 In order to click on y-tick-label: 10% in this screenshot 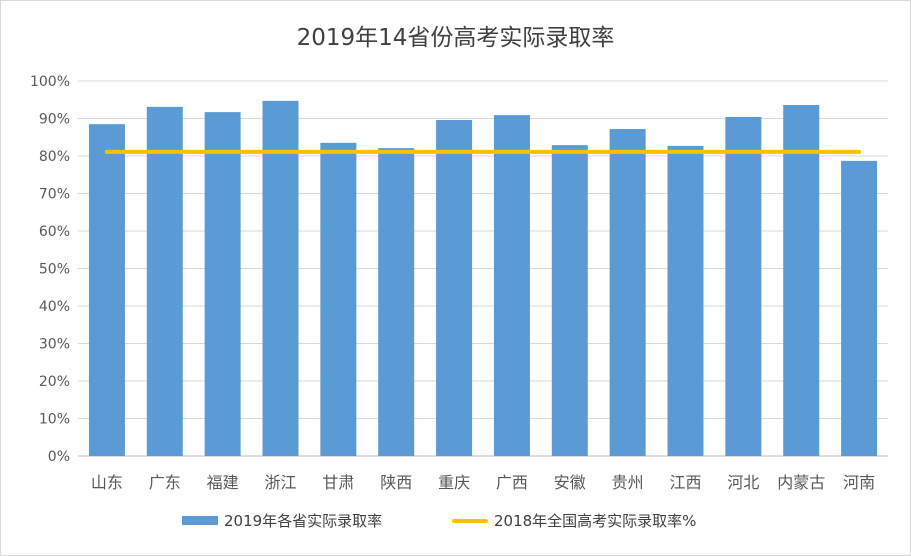, I will do `click(54, 420)`.